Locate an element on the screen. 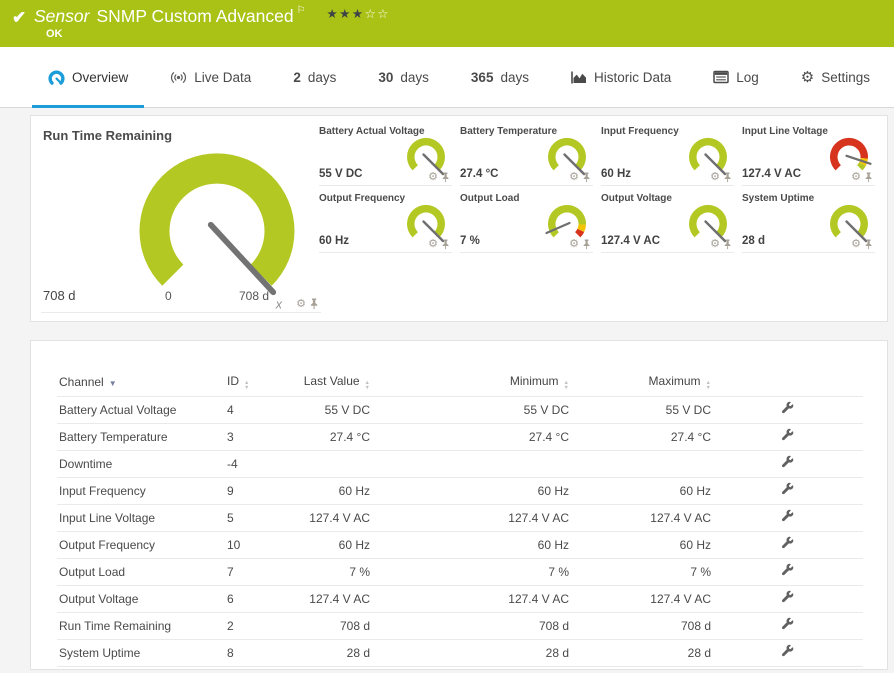 Image resolution: width=894 pixels, height=673 pixels. status-ok-check-icon: ✔ is located at coordinates (19, 17).